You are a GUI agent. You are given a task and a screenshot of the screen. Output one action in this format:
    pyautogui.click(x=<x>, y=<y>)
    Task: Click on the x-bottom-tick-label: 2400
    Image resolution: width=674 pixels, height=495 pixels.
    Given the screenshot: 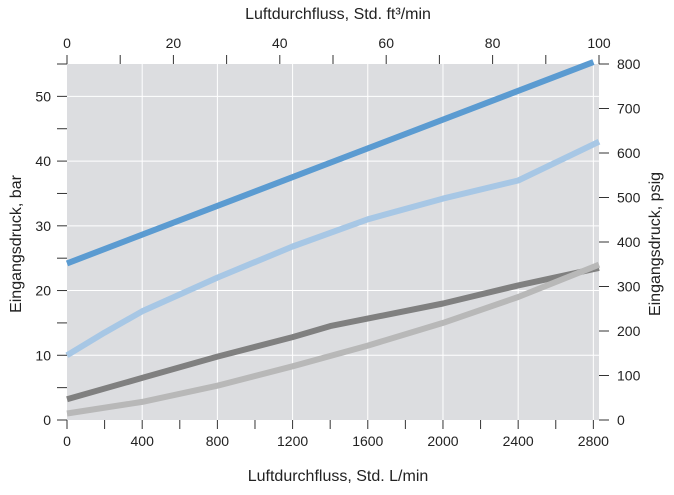 What is the action you would take?
    pyautogui.click(x=518, y=441)
    